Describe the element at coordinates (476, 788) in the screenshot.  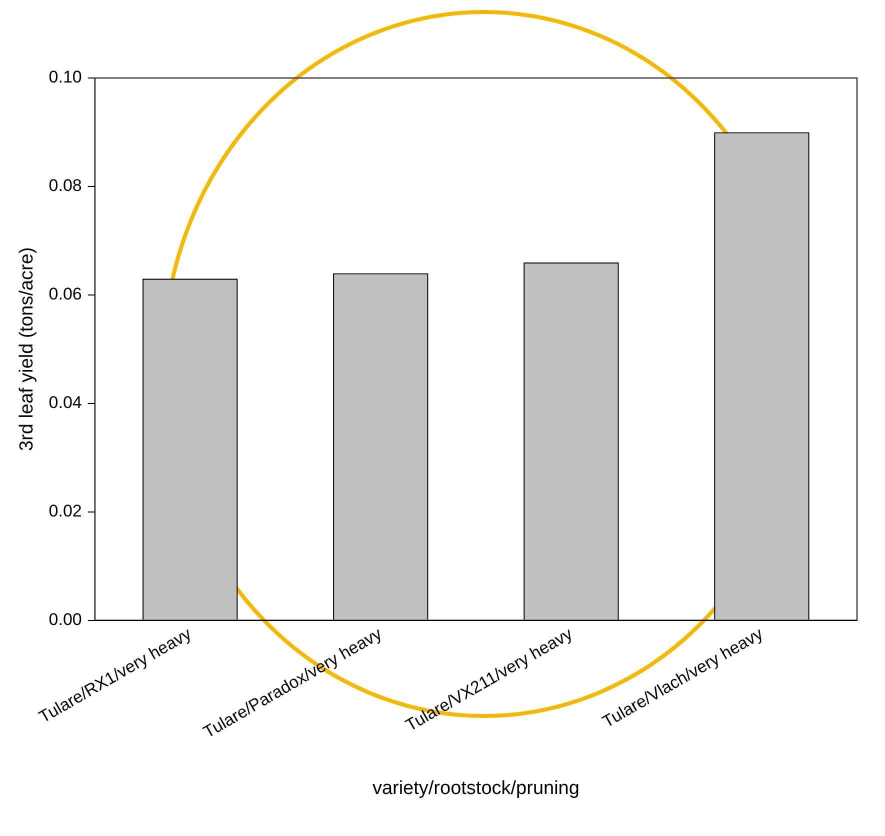
I see `x-axis-title: variety/rootstock/pruning` at that location.